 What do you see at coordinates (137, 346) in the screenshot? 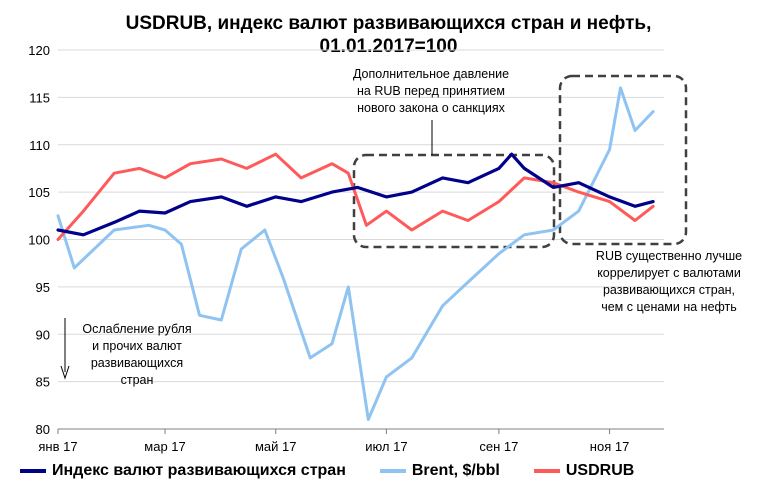
I see `annotation-line: и прочих валют` at bounding box center [137, 346].